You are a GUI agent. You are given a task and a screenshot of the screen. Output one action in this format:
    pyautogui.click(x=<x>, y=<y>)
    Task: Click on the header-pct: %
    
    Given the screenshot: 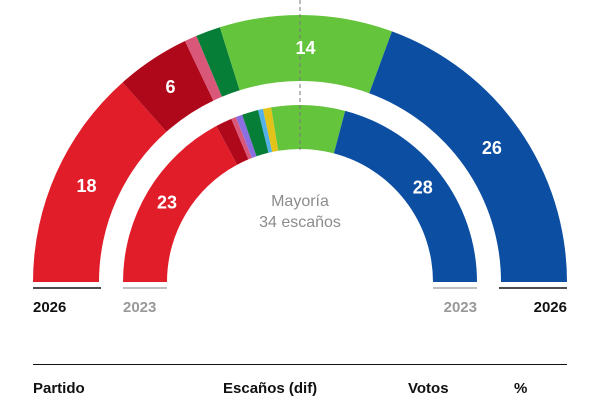 What is the action you would take?
    pyautogui.click(x=521, y=388)
    